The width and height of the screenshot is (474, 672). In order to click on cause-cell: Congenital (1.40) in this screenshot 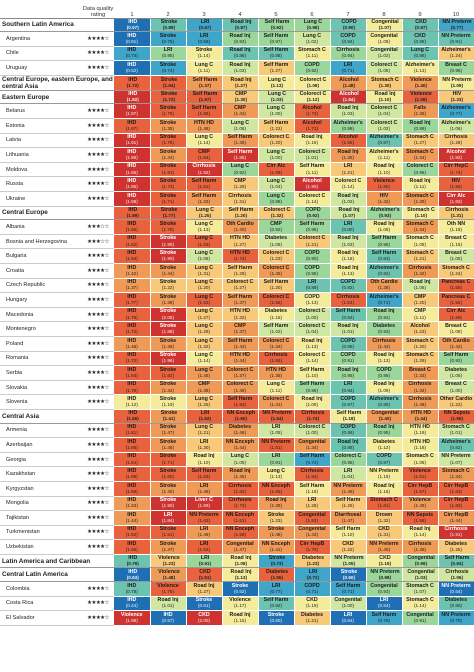, I will do `click(384, 416)`.